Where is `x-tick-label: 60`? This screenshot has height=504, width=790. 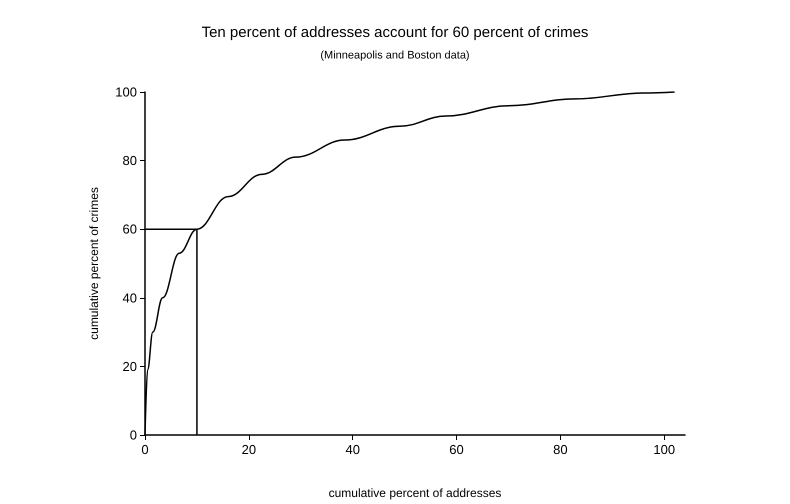
x-tick-label: 60 is located at coordinates (456, 449).